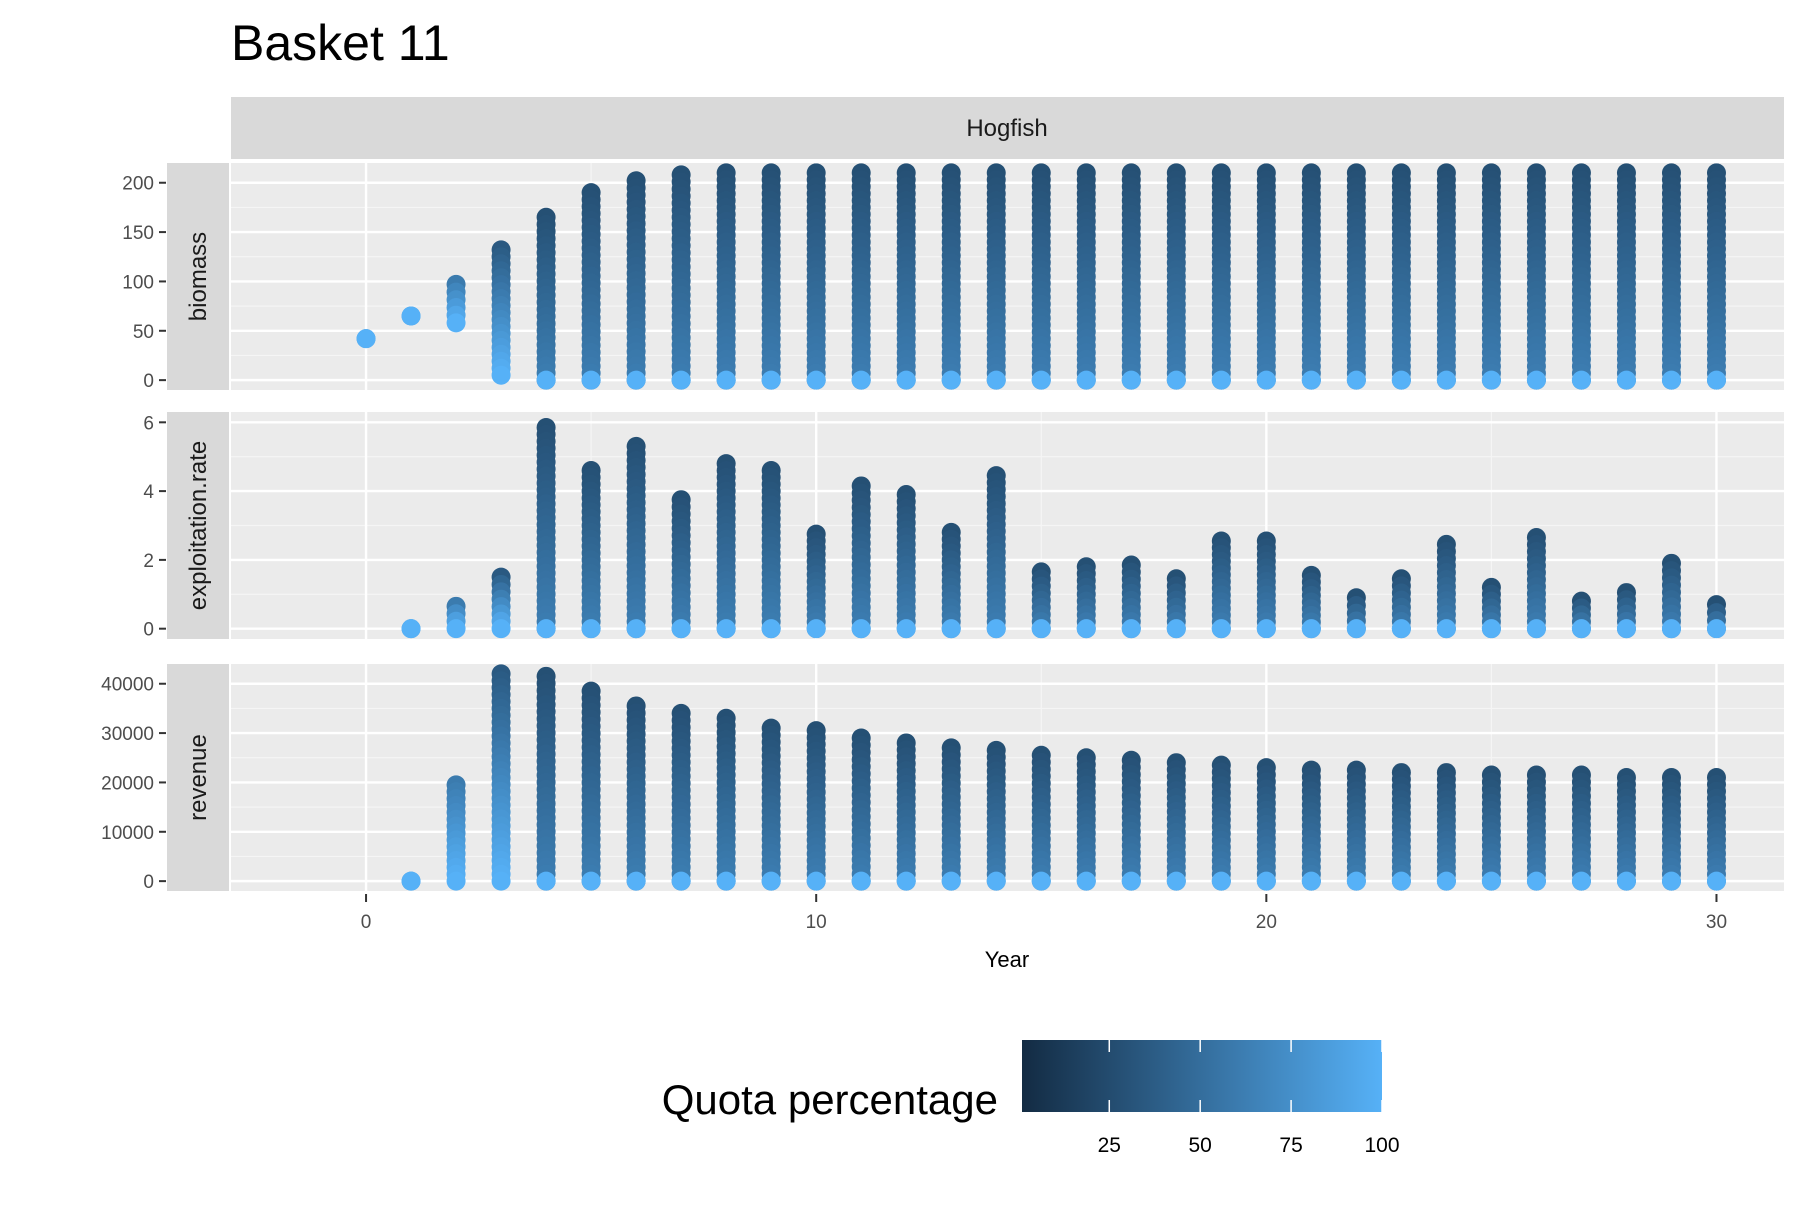  I want to click on y-tick-label: 150, so click(138, 233).